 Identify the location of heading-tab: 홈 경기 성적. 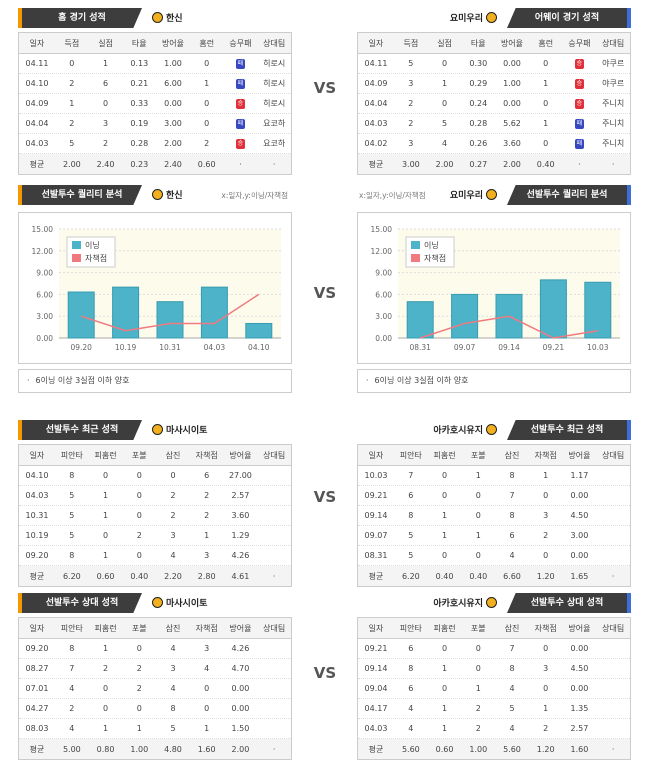
(80, 18).